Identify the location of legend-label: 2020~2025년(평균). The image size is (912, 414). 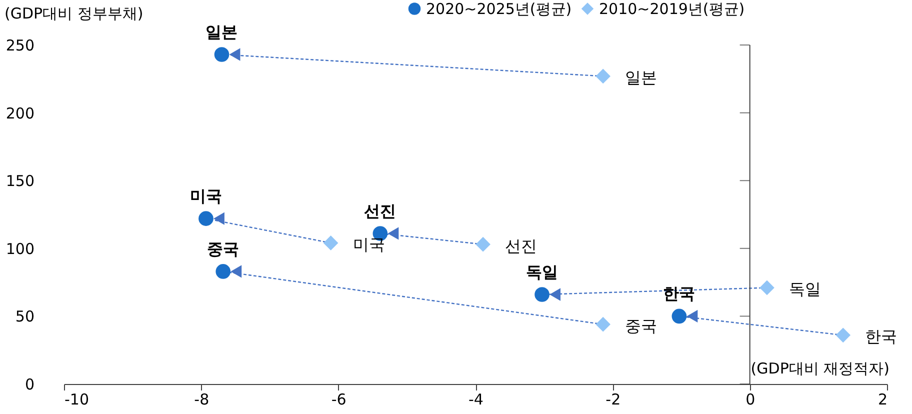
(499, 9).